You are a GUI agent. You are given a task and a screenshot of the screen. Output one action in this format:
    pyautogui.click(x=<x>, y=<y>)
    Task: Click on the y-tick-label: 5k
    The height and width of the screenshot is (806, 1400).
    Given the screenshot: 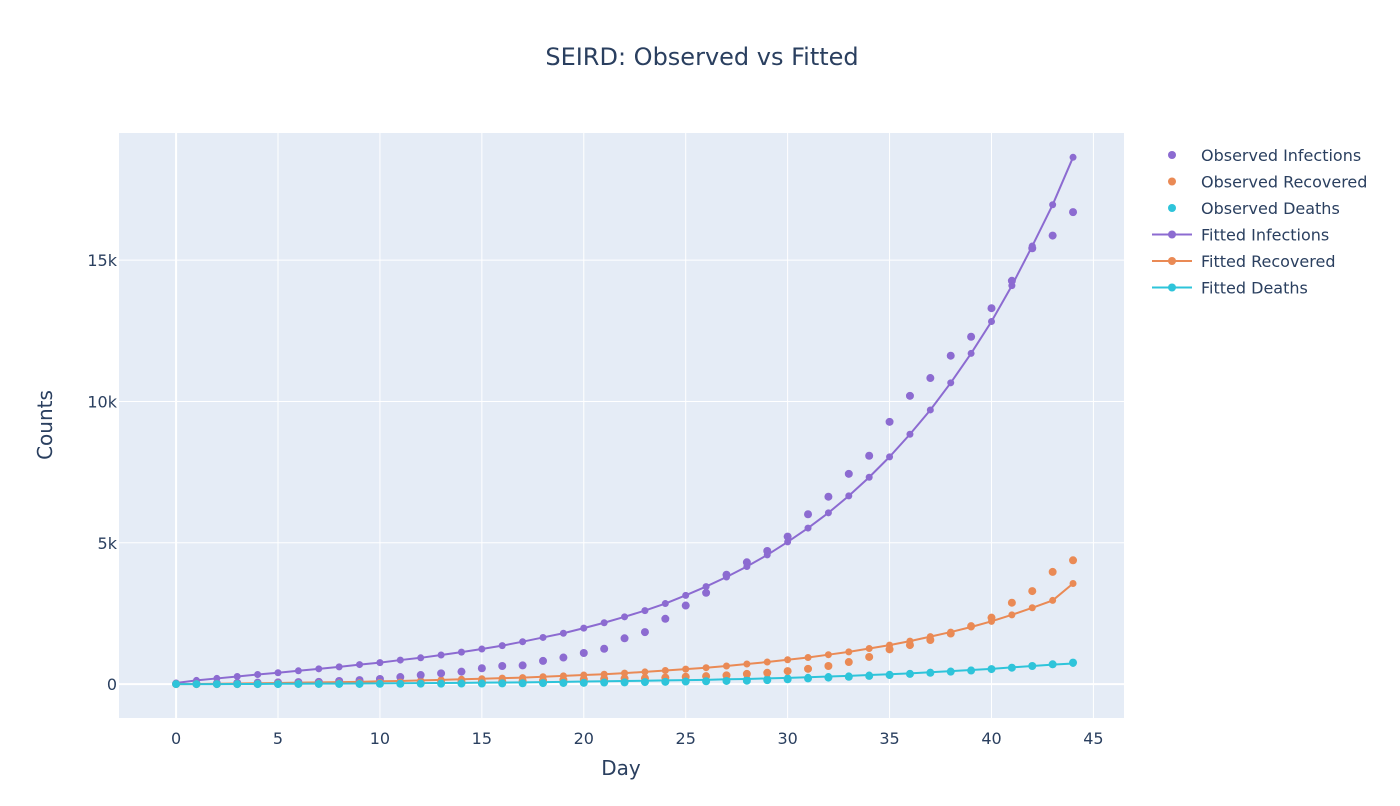 What is the action you would take?
    pyautogui.click(x=108, y=543)
    